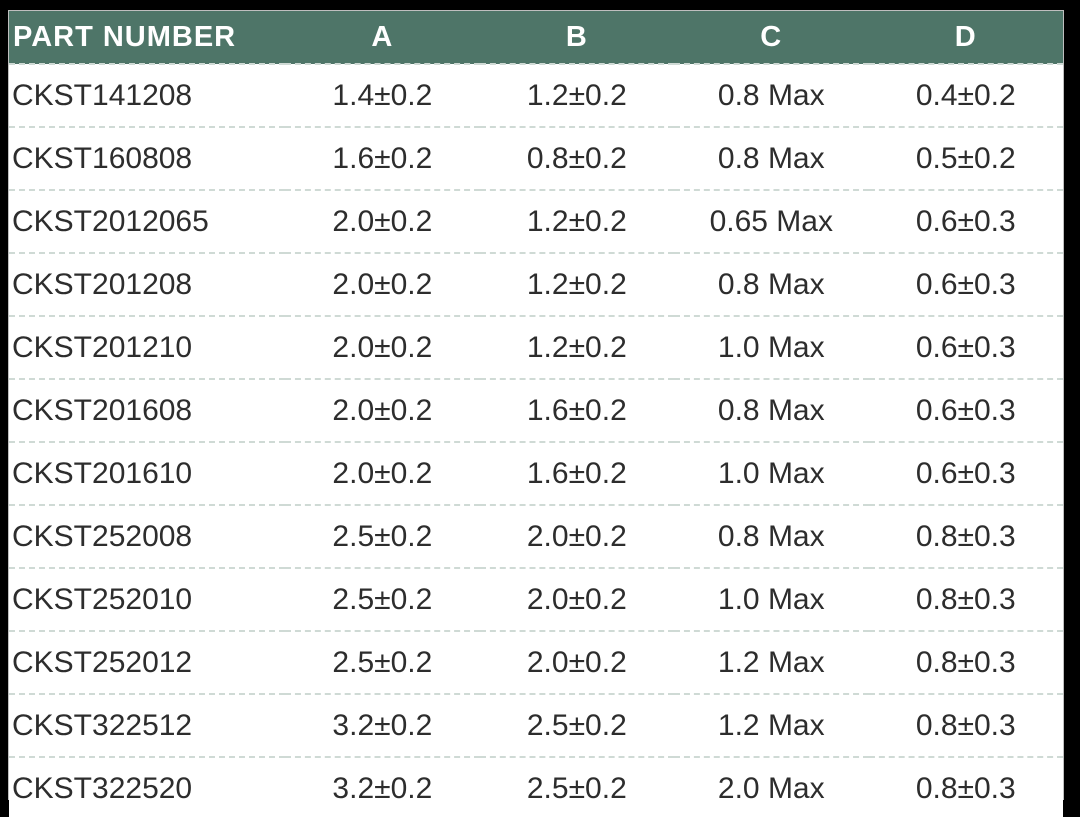 The width and height of the screenshot is (1080, 817). I want to click on part-number-cell: CKST322512, so click(147, 725).